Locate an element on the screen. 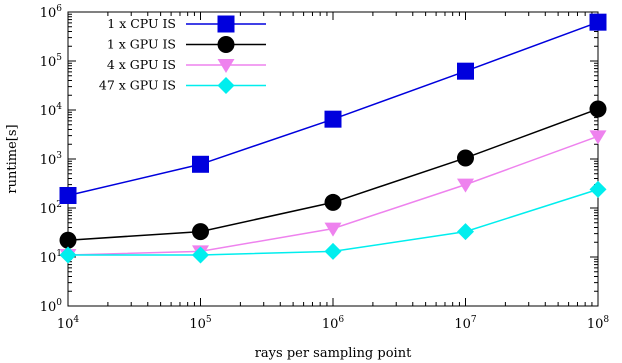 The height and width of the screenshot is (363, 622). y-tick-label: 103 is located at coordinates (51, 159).